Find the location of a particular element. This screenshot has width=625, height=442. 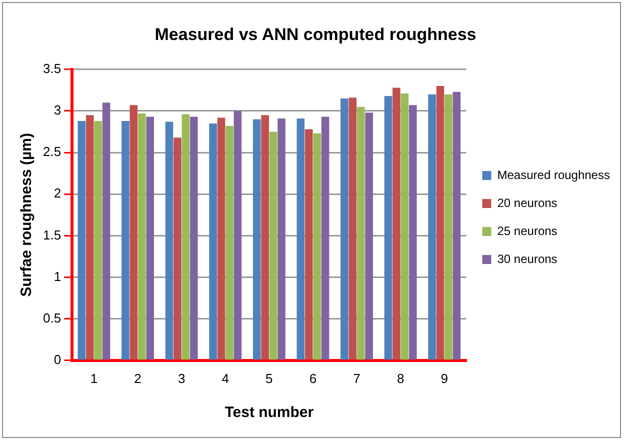

y-tick-label: 1 is located at coordinates (58, 276).